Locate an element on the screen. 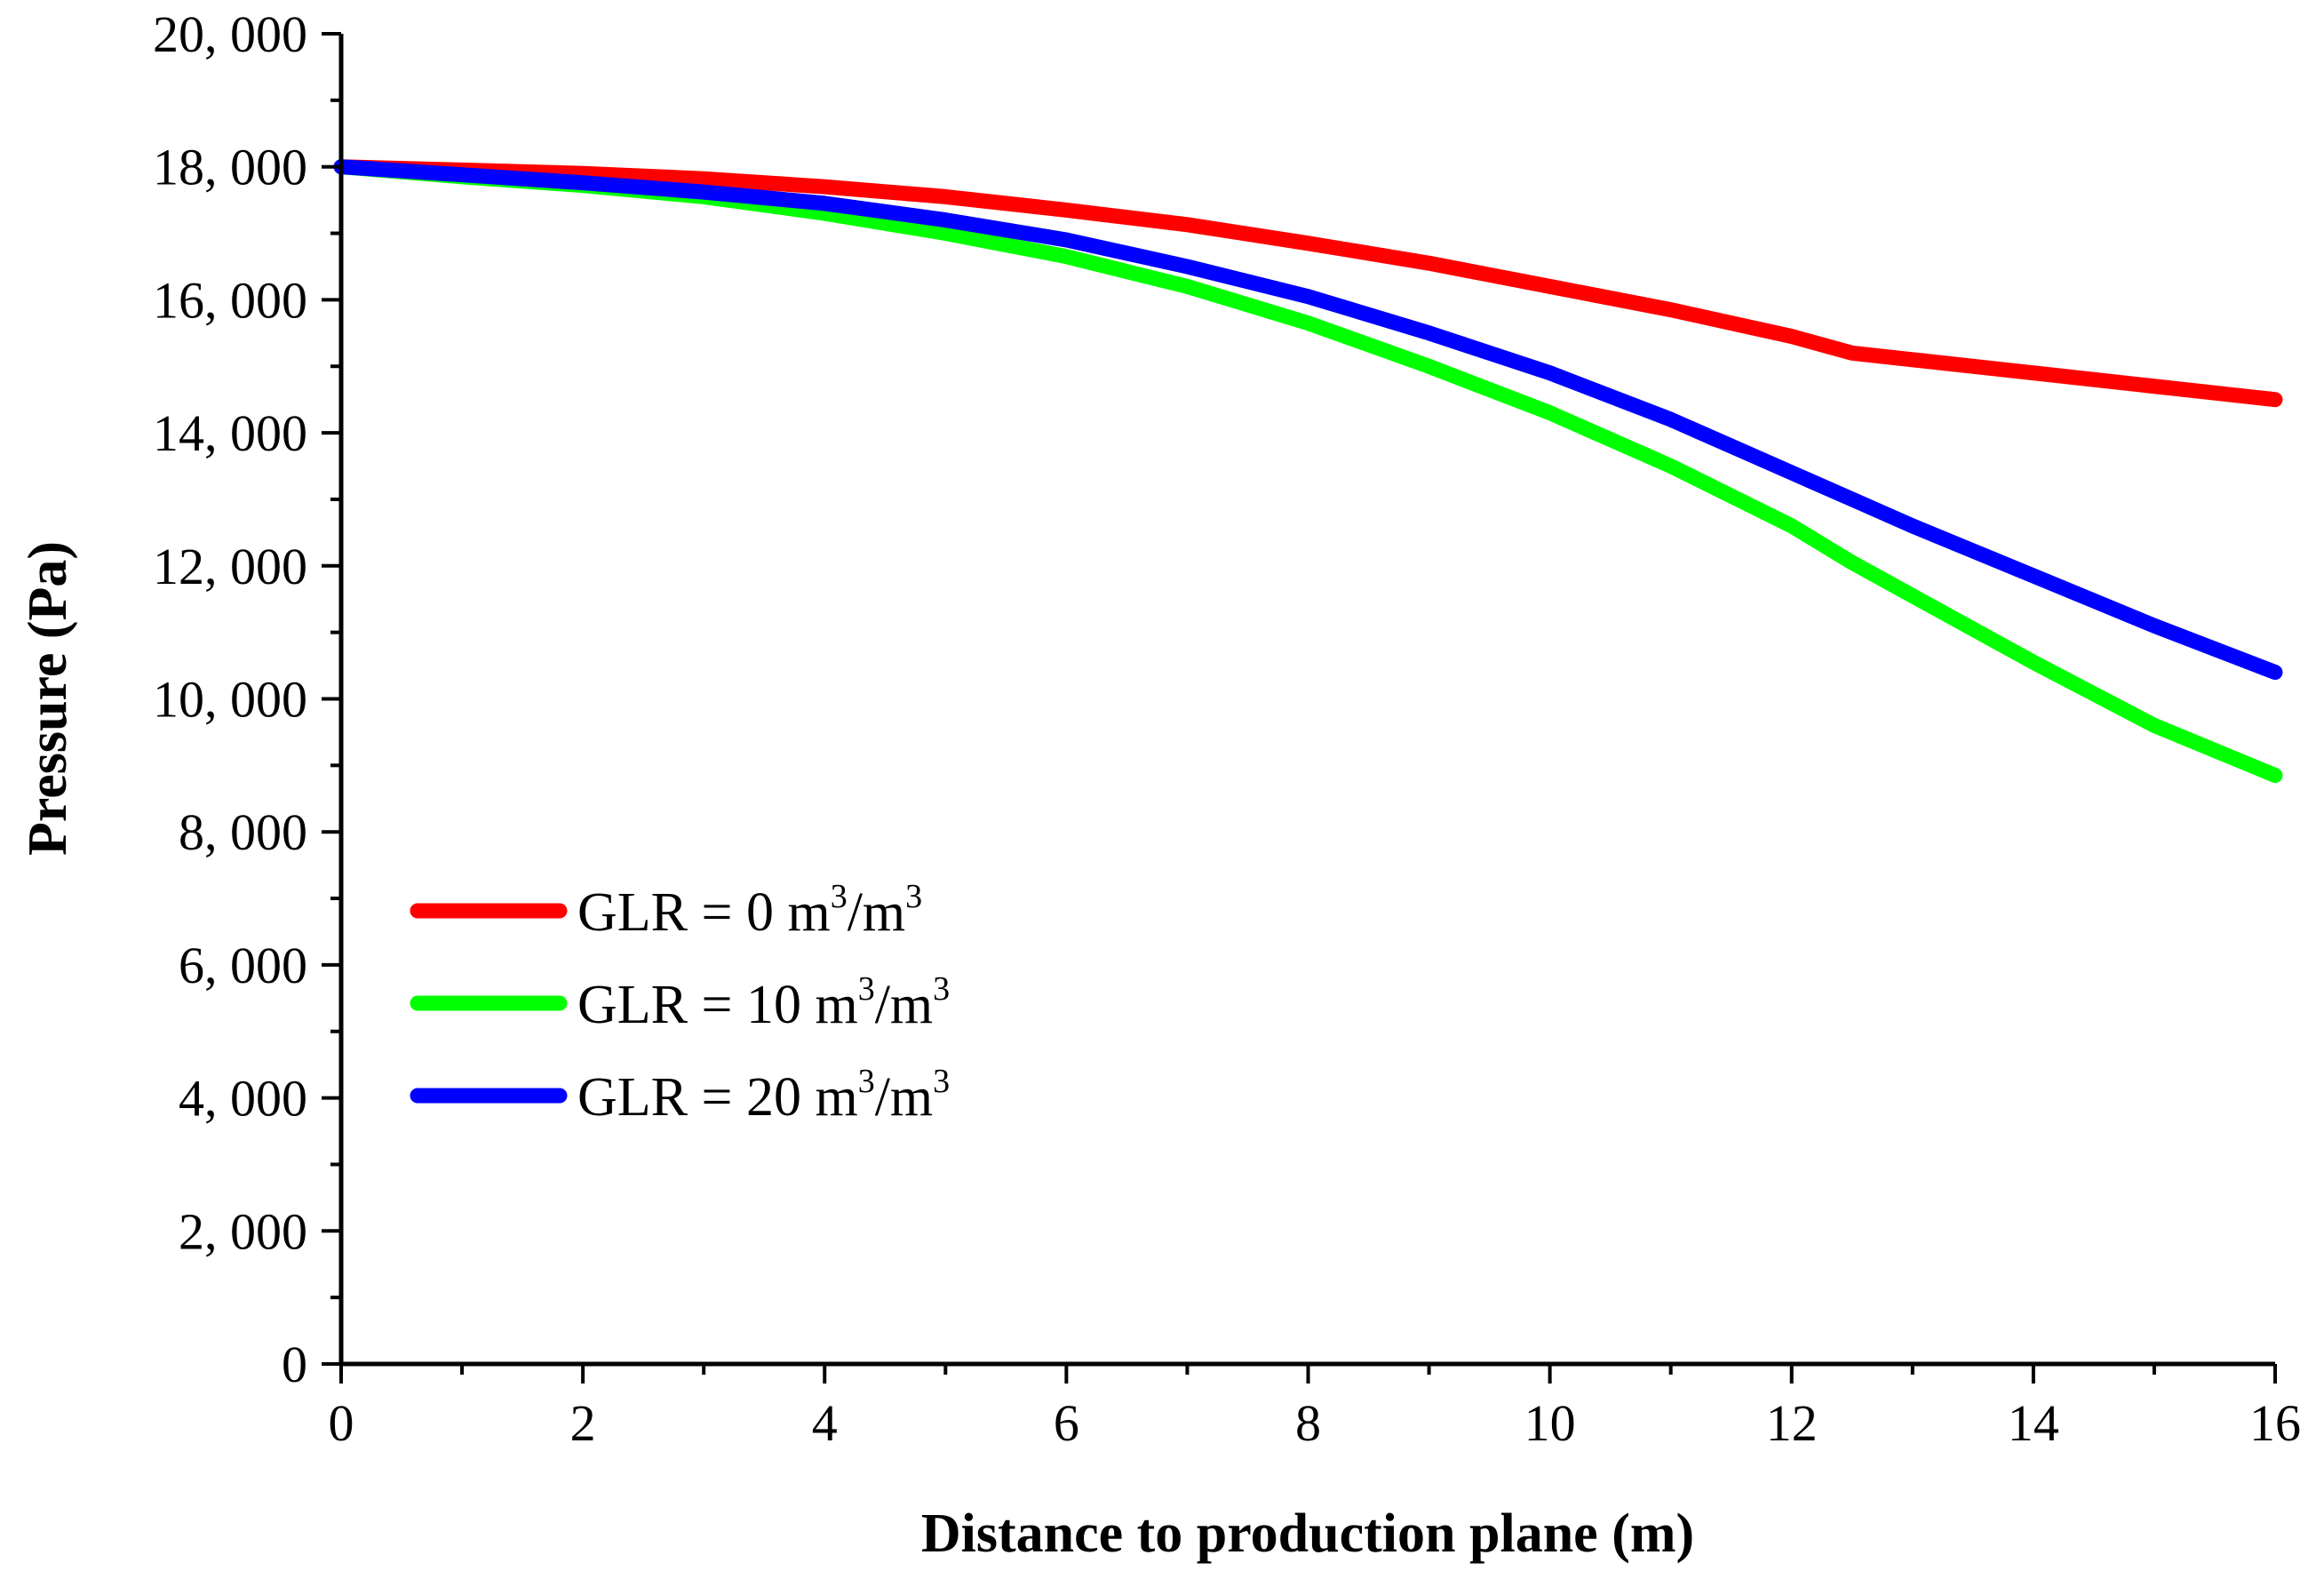 This screenshot has height=1587, width=2324. y-axis-title: Pressure (Pa) is located at coordinates (48, 698).